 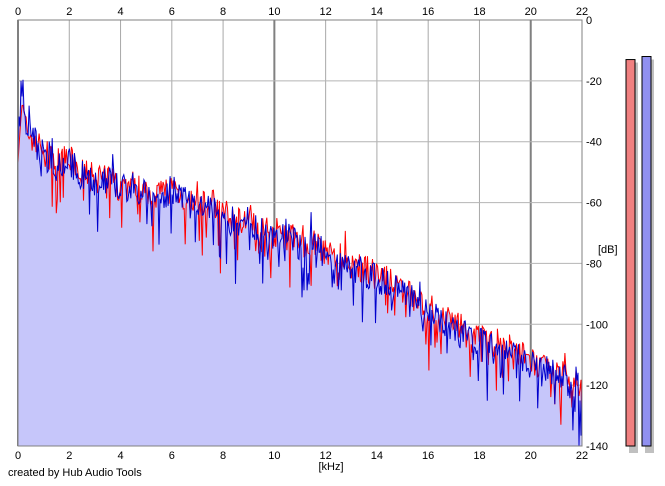 What do you see at coordinates (479, 12) in the screenshot?
I see `x-tick-label-top: 18` at bounding box center [479, 12].